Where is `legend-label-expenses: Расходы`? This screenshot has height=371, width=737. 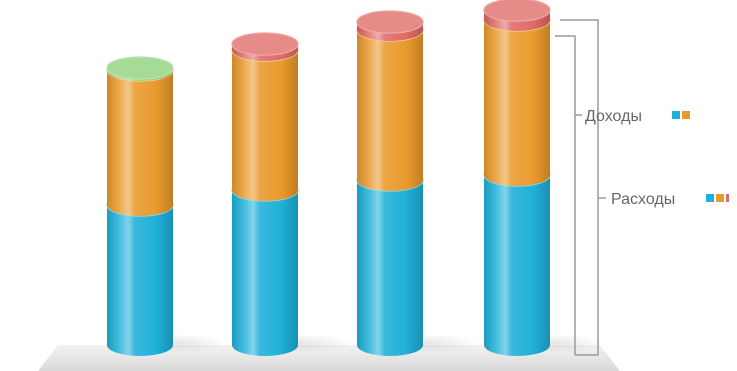
legend-label-expenses: Расходы is located at coordinates (643, 199).